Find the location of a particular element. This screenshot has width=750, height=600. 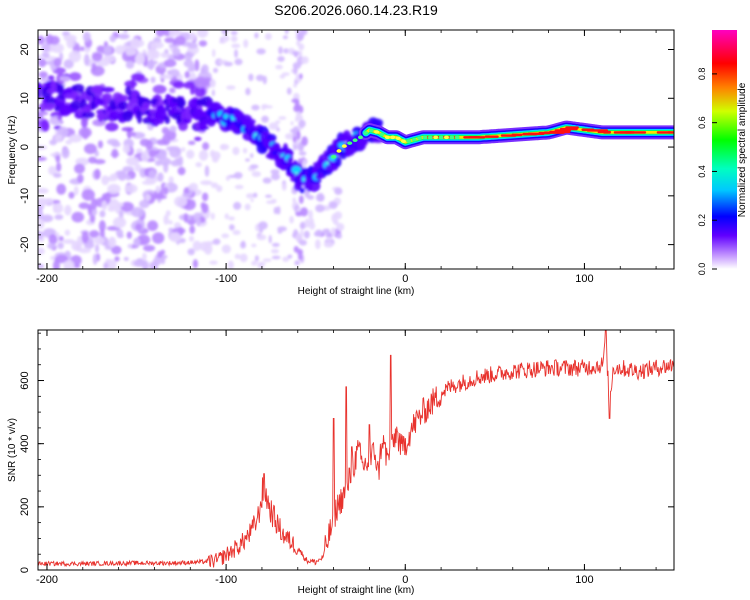

snr-ylabel: SNR (10 * v/v) is located at coordinates (12, 450).